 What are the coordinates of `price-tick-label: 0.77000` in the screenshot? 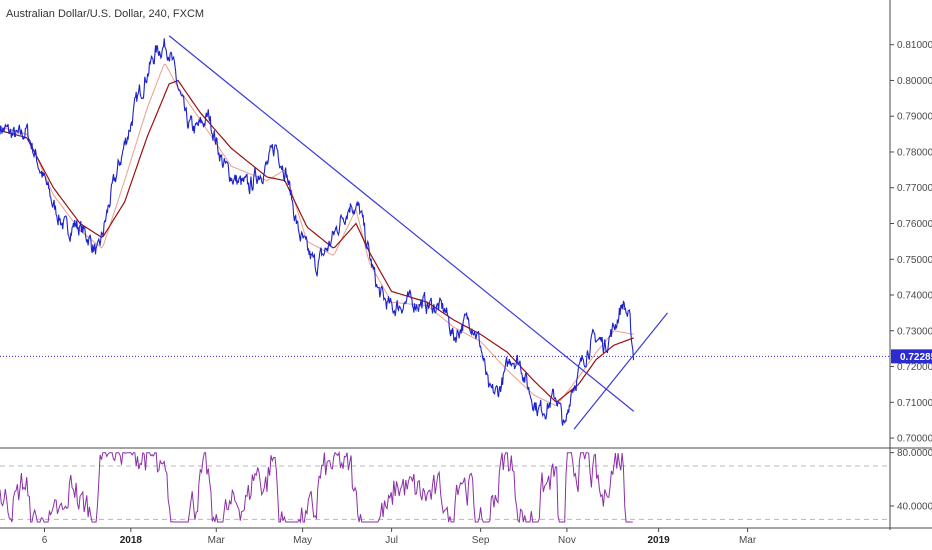 It's located at (914, 188).